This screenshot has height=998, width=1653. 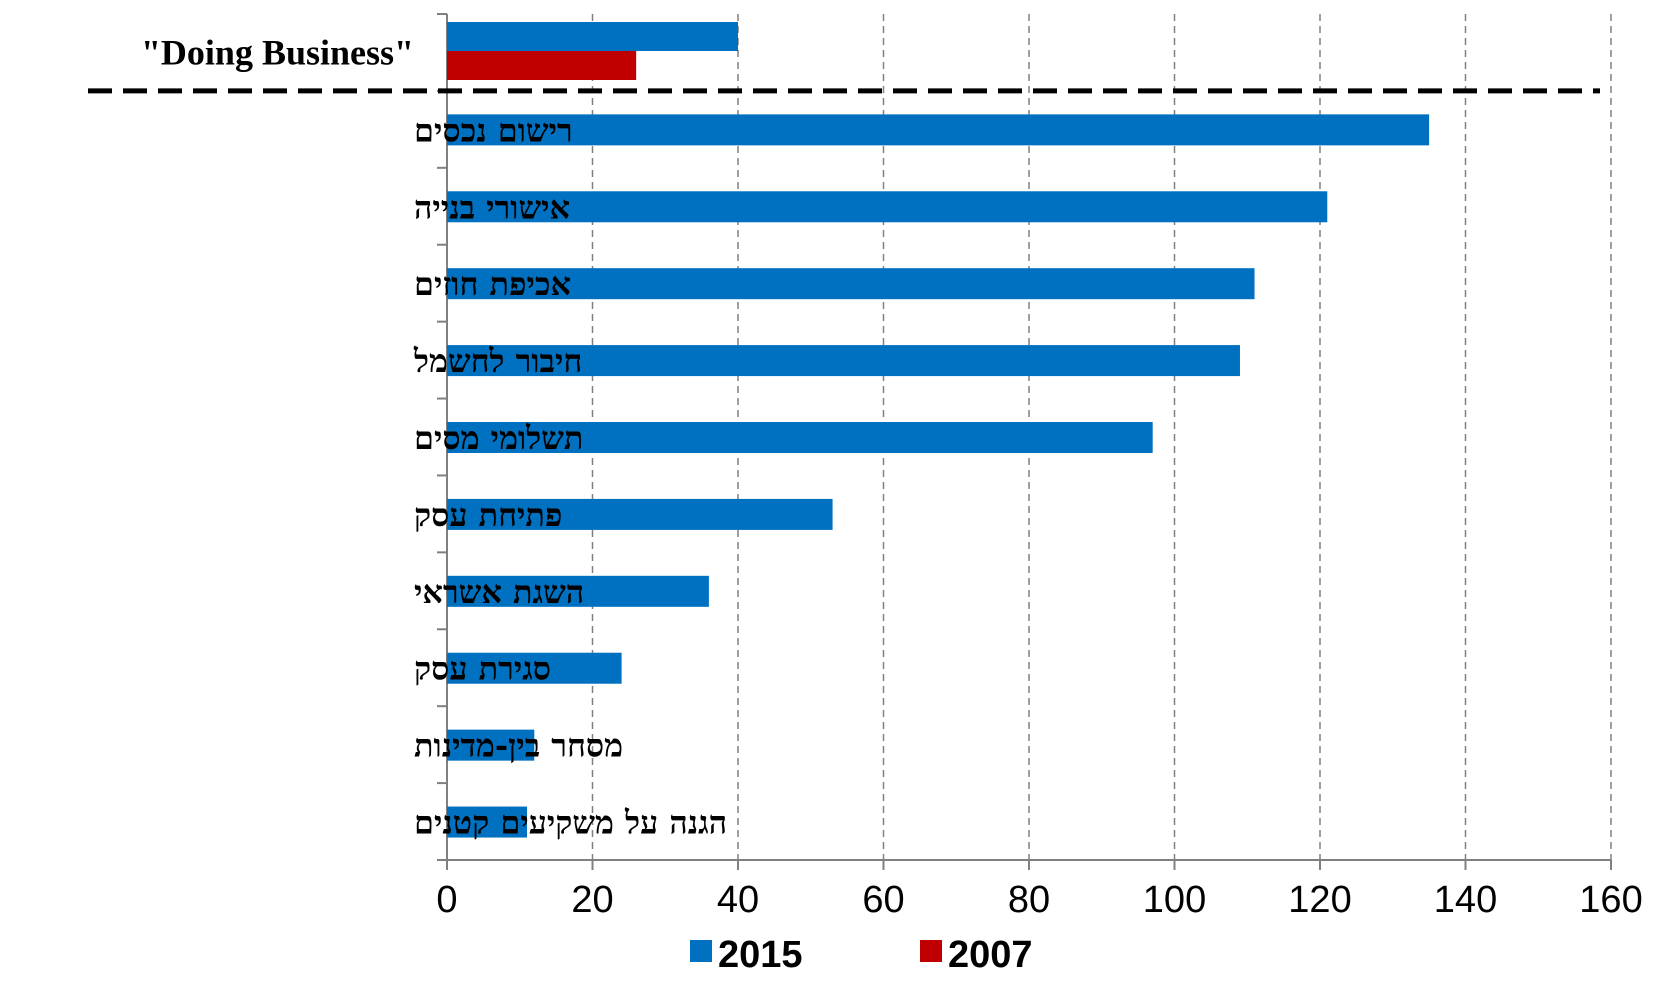 What do you see at coordinates (1319, 900) in the screenshot?
I see `x-tick-label: 120` at bounding box center [1319, 900].